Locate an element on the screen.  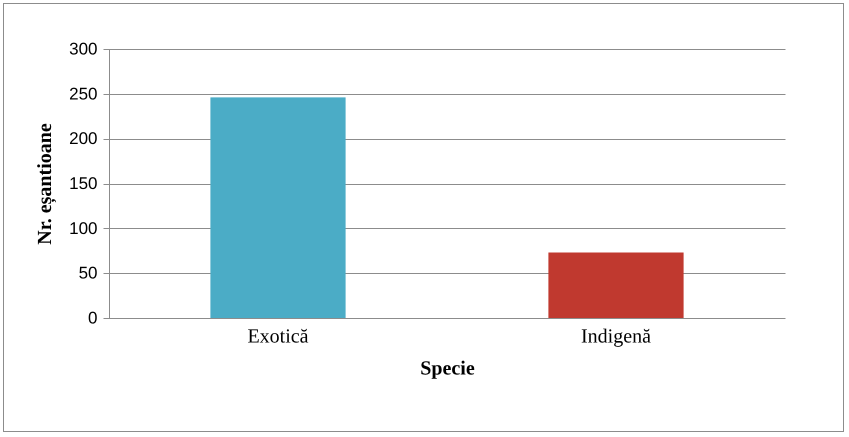
x-tick-label: Indigenă is located at coordinates (616, 337).